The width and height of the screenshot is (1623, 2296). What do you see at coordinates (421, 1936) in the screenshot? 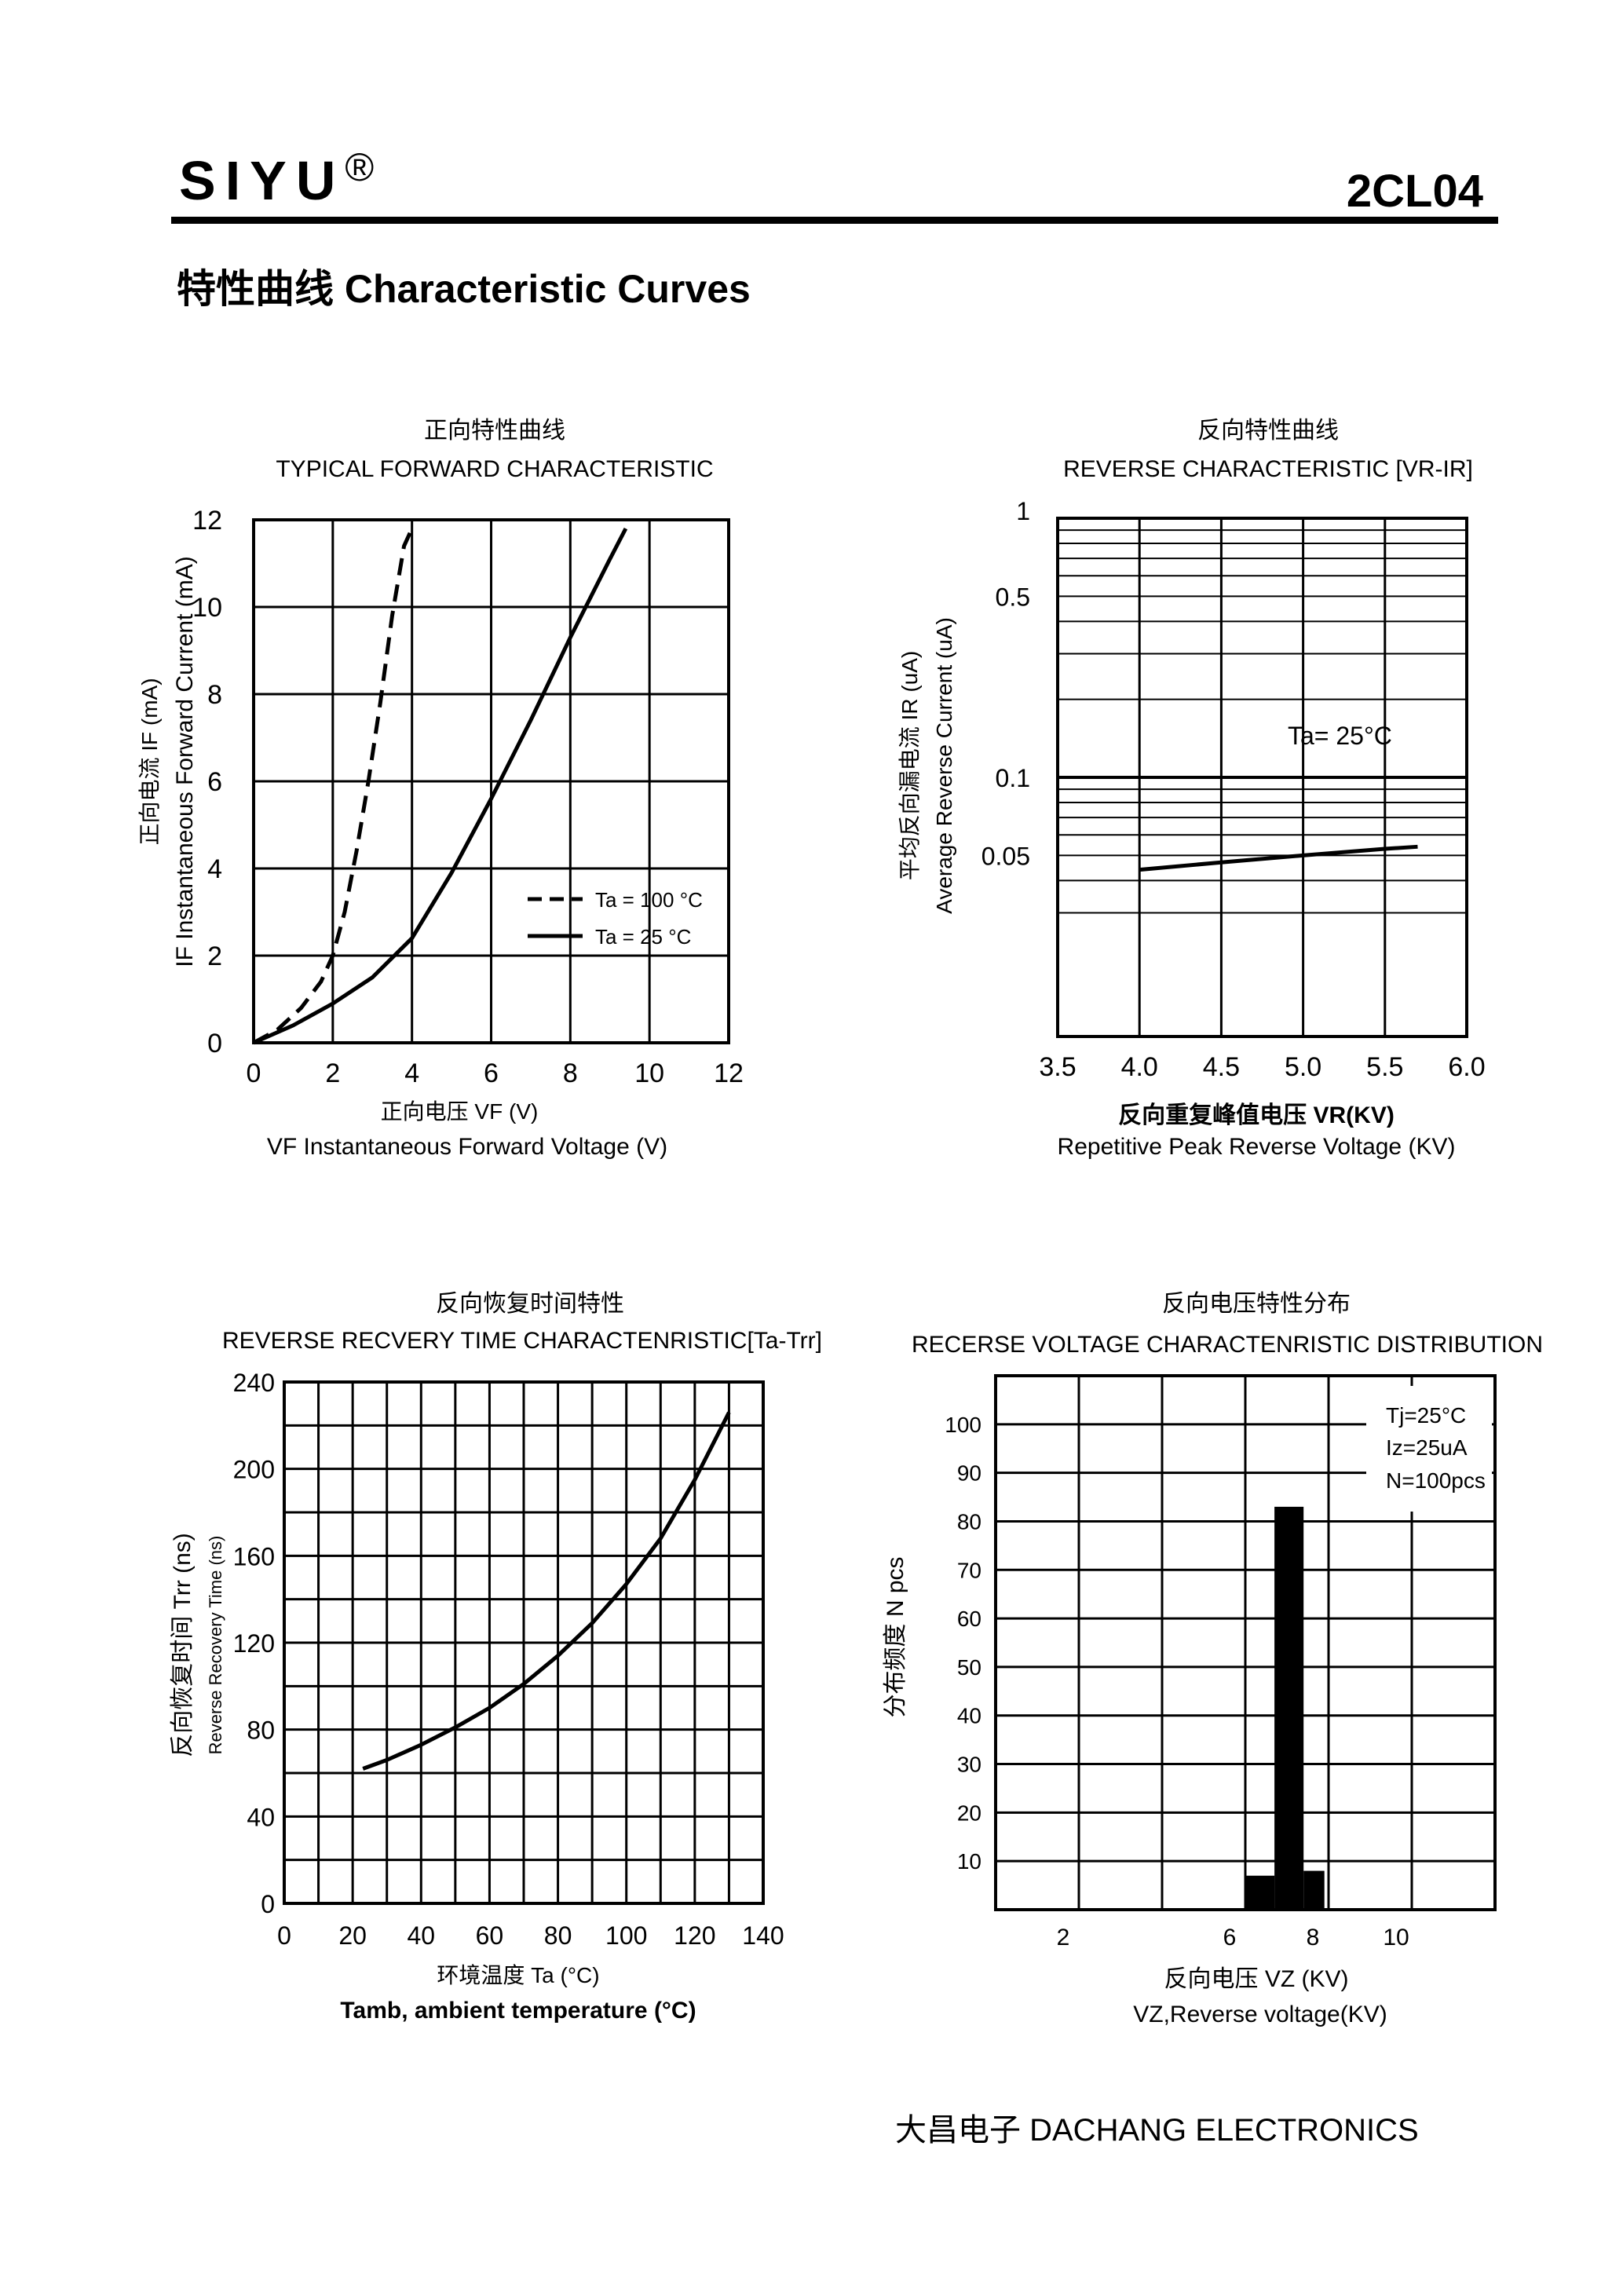
I see `chart3-x-tick-label: 40` at bounding box center [421, 1936].